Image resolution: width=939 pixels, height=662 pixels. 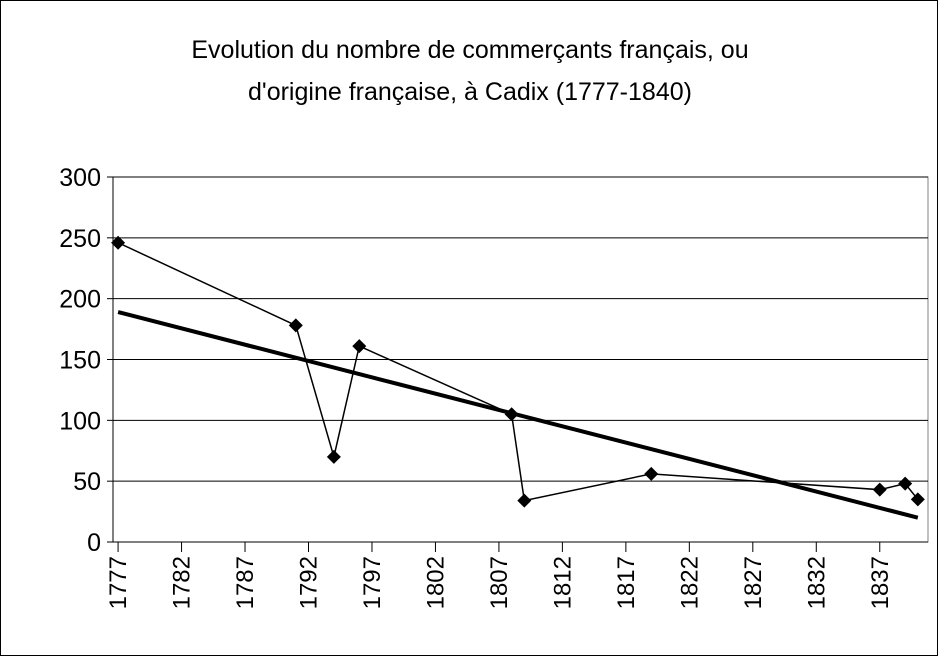 I want to click on y-tick-label: 0, so click(x=94, y=543).